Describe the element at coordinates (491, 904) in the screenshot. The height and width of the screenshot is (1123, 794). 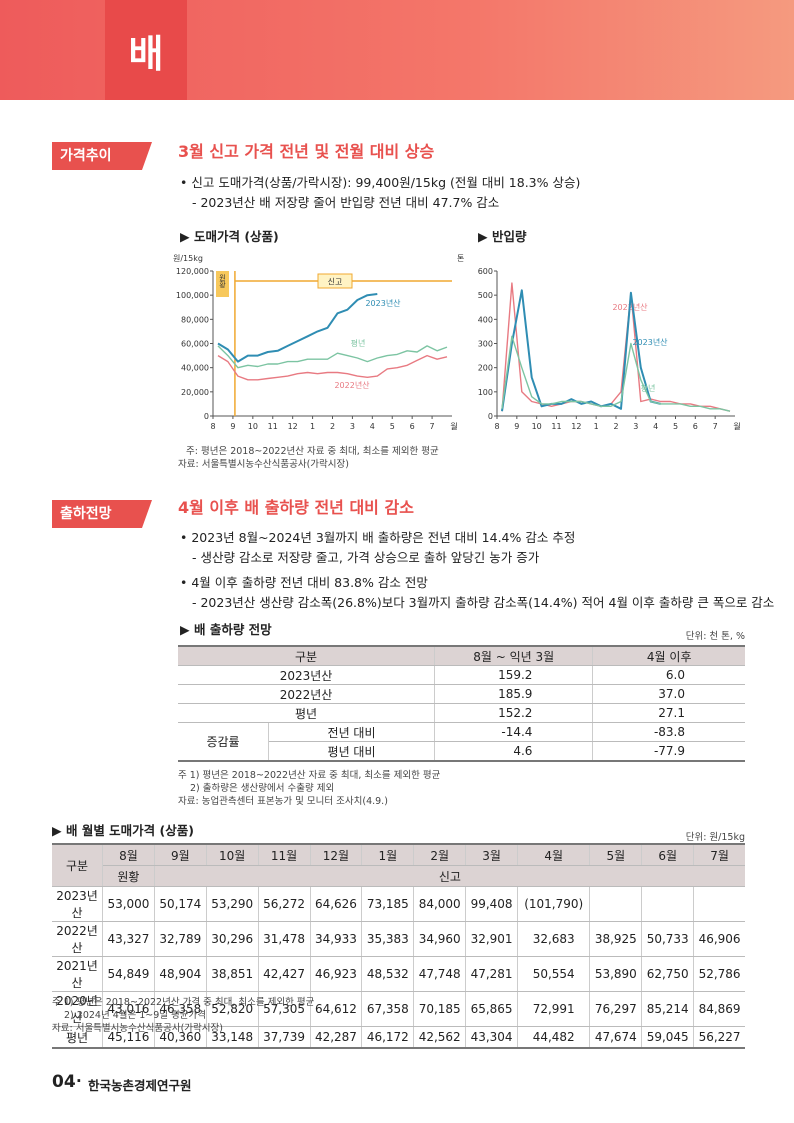
I see `cell: 99,408` at that location.